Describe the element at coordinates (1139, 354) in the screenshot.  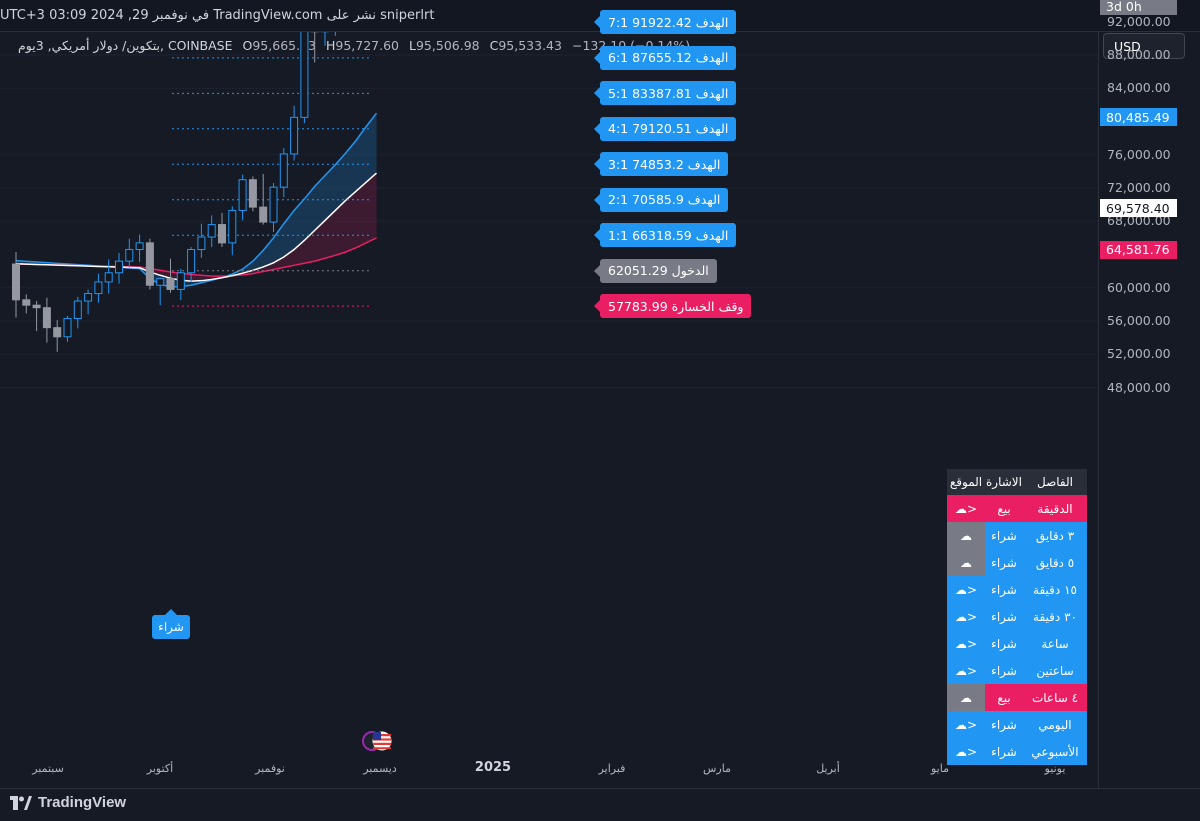
I see `price-tick-label: 52,000.00` at that location.